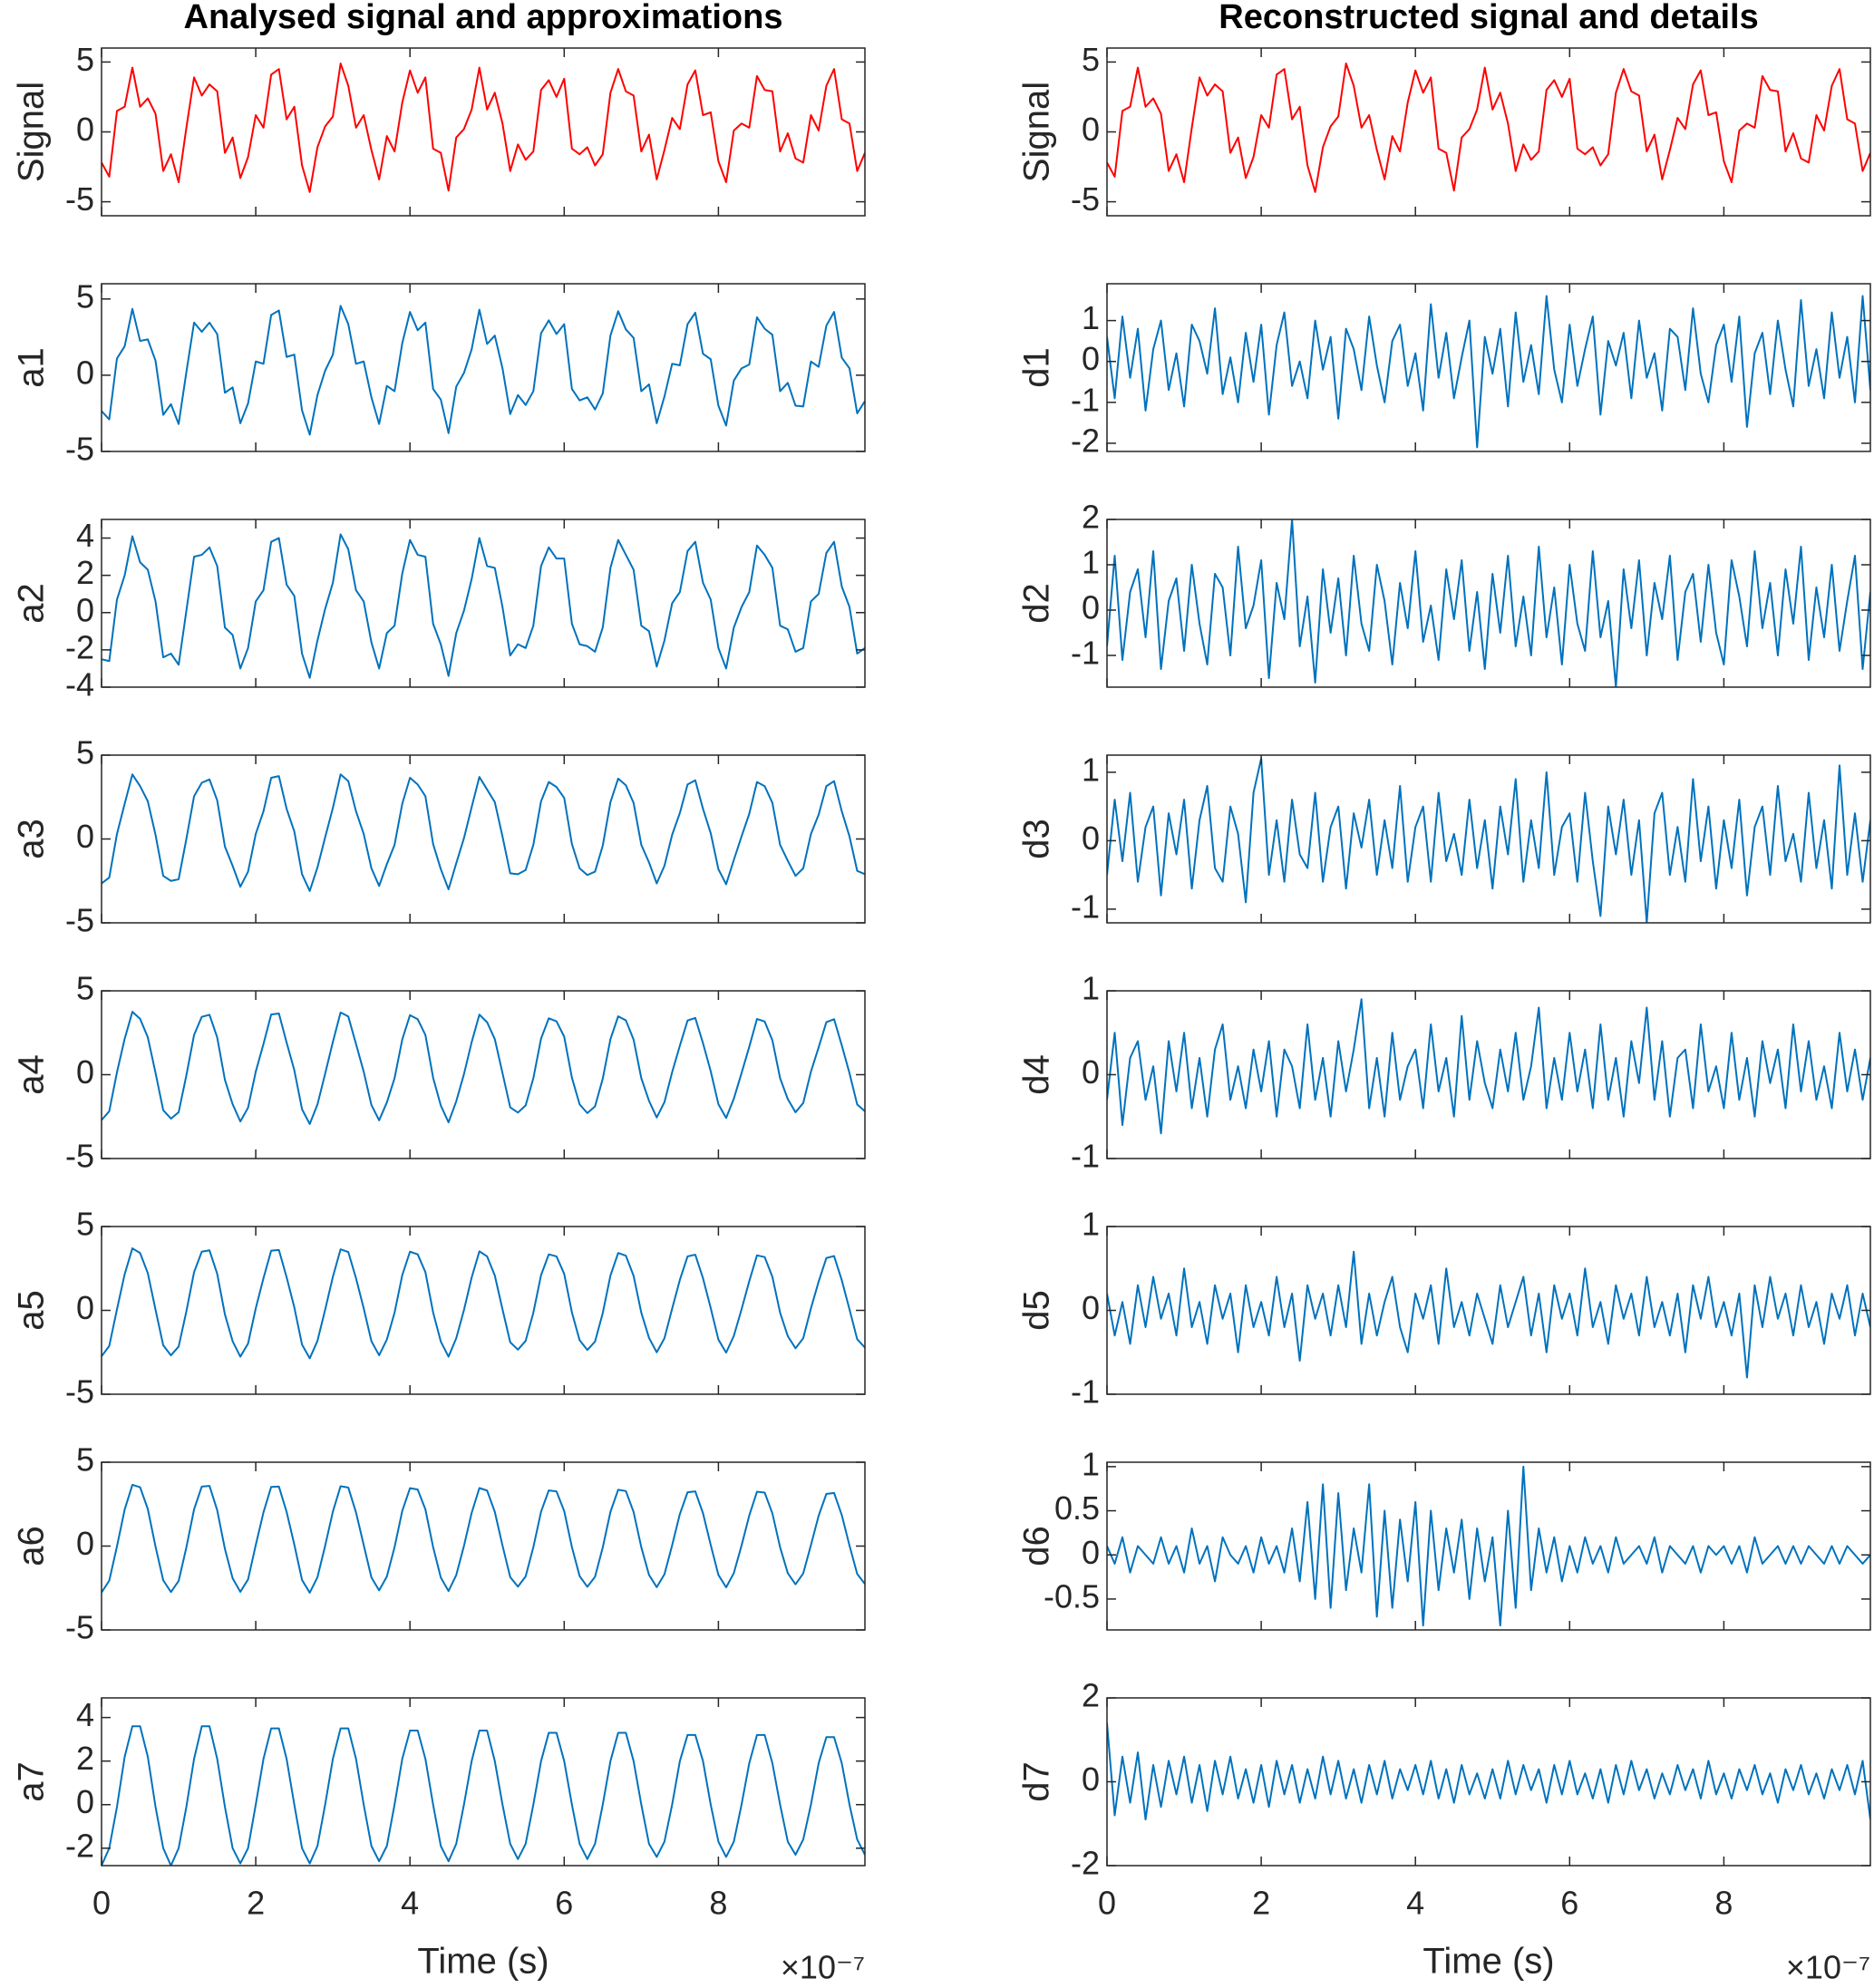 The width and height of the screenshot is (1874, 1988). What do you see at coordinates (1037, 604) in the screenshot?
I see `y-axis-label: d2` at bounding box center [1037, 604].